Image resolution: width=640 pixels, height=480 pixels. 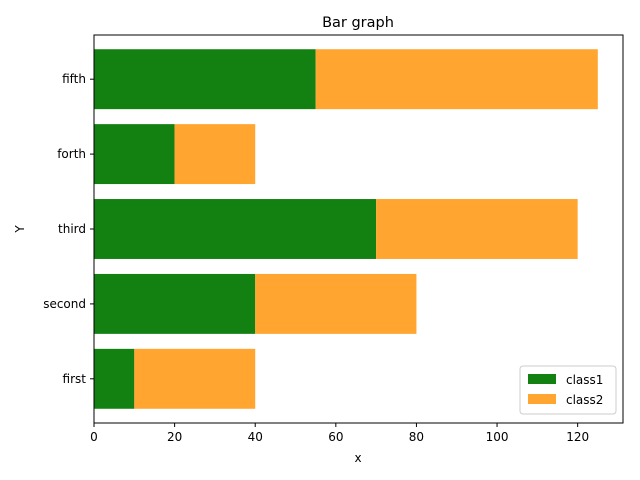 What do you see at coordinates (336, 303) in the screenshot?
I see `bar-class2-second` at bounding box center [336, 303].